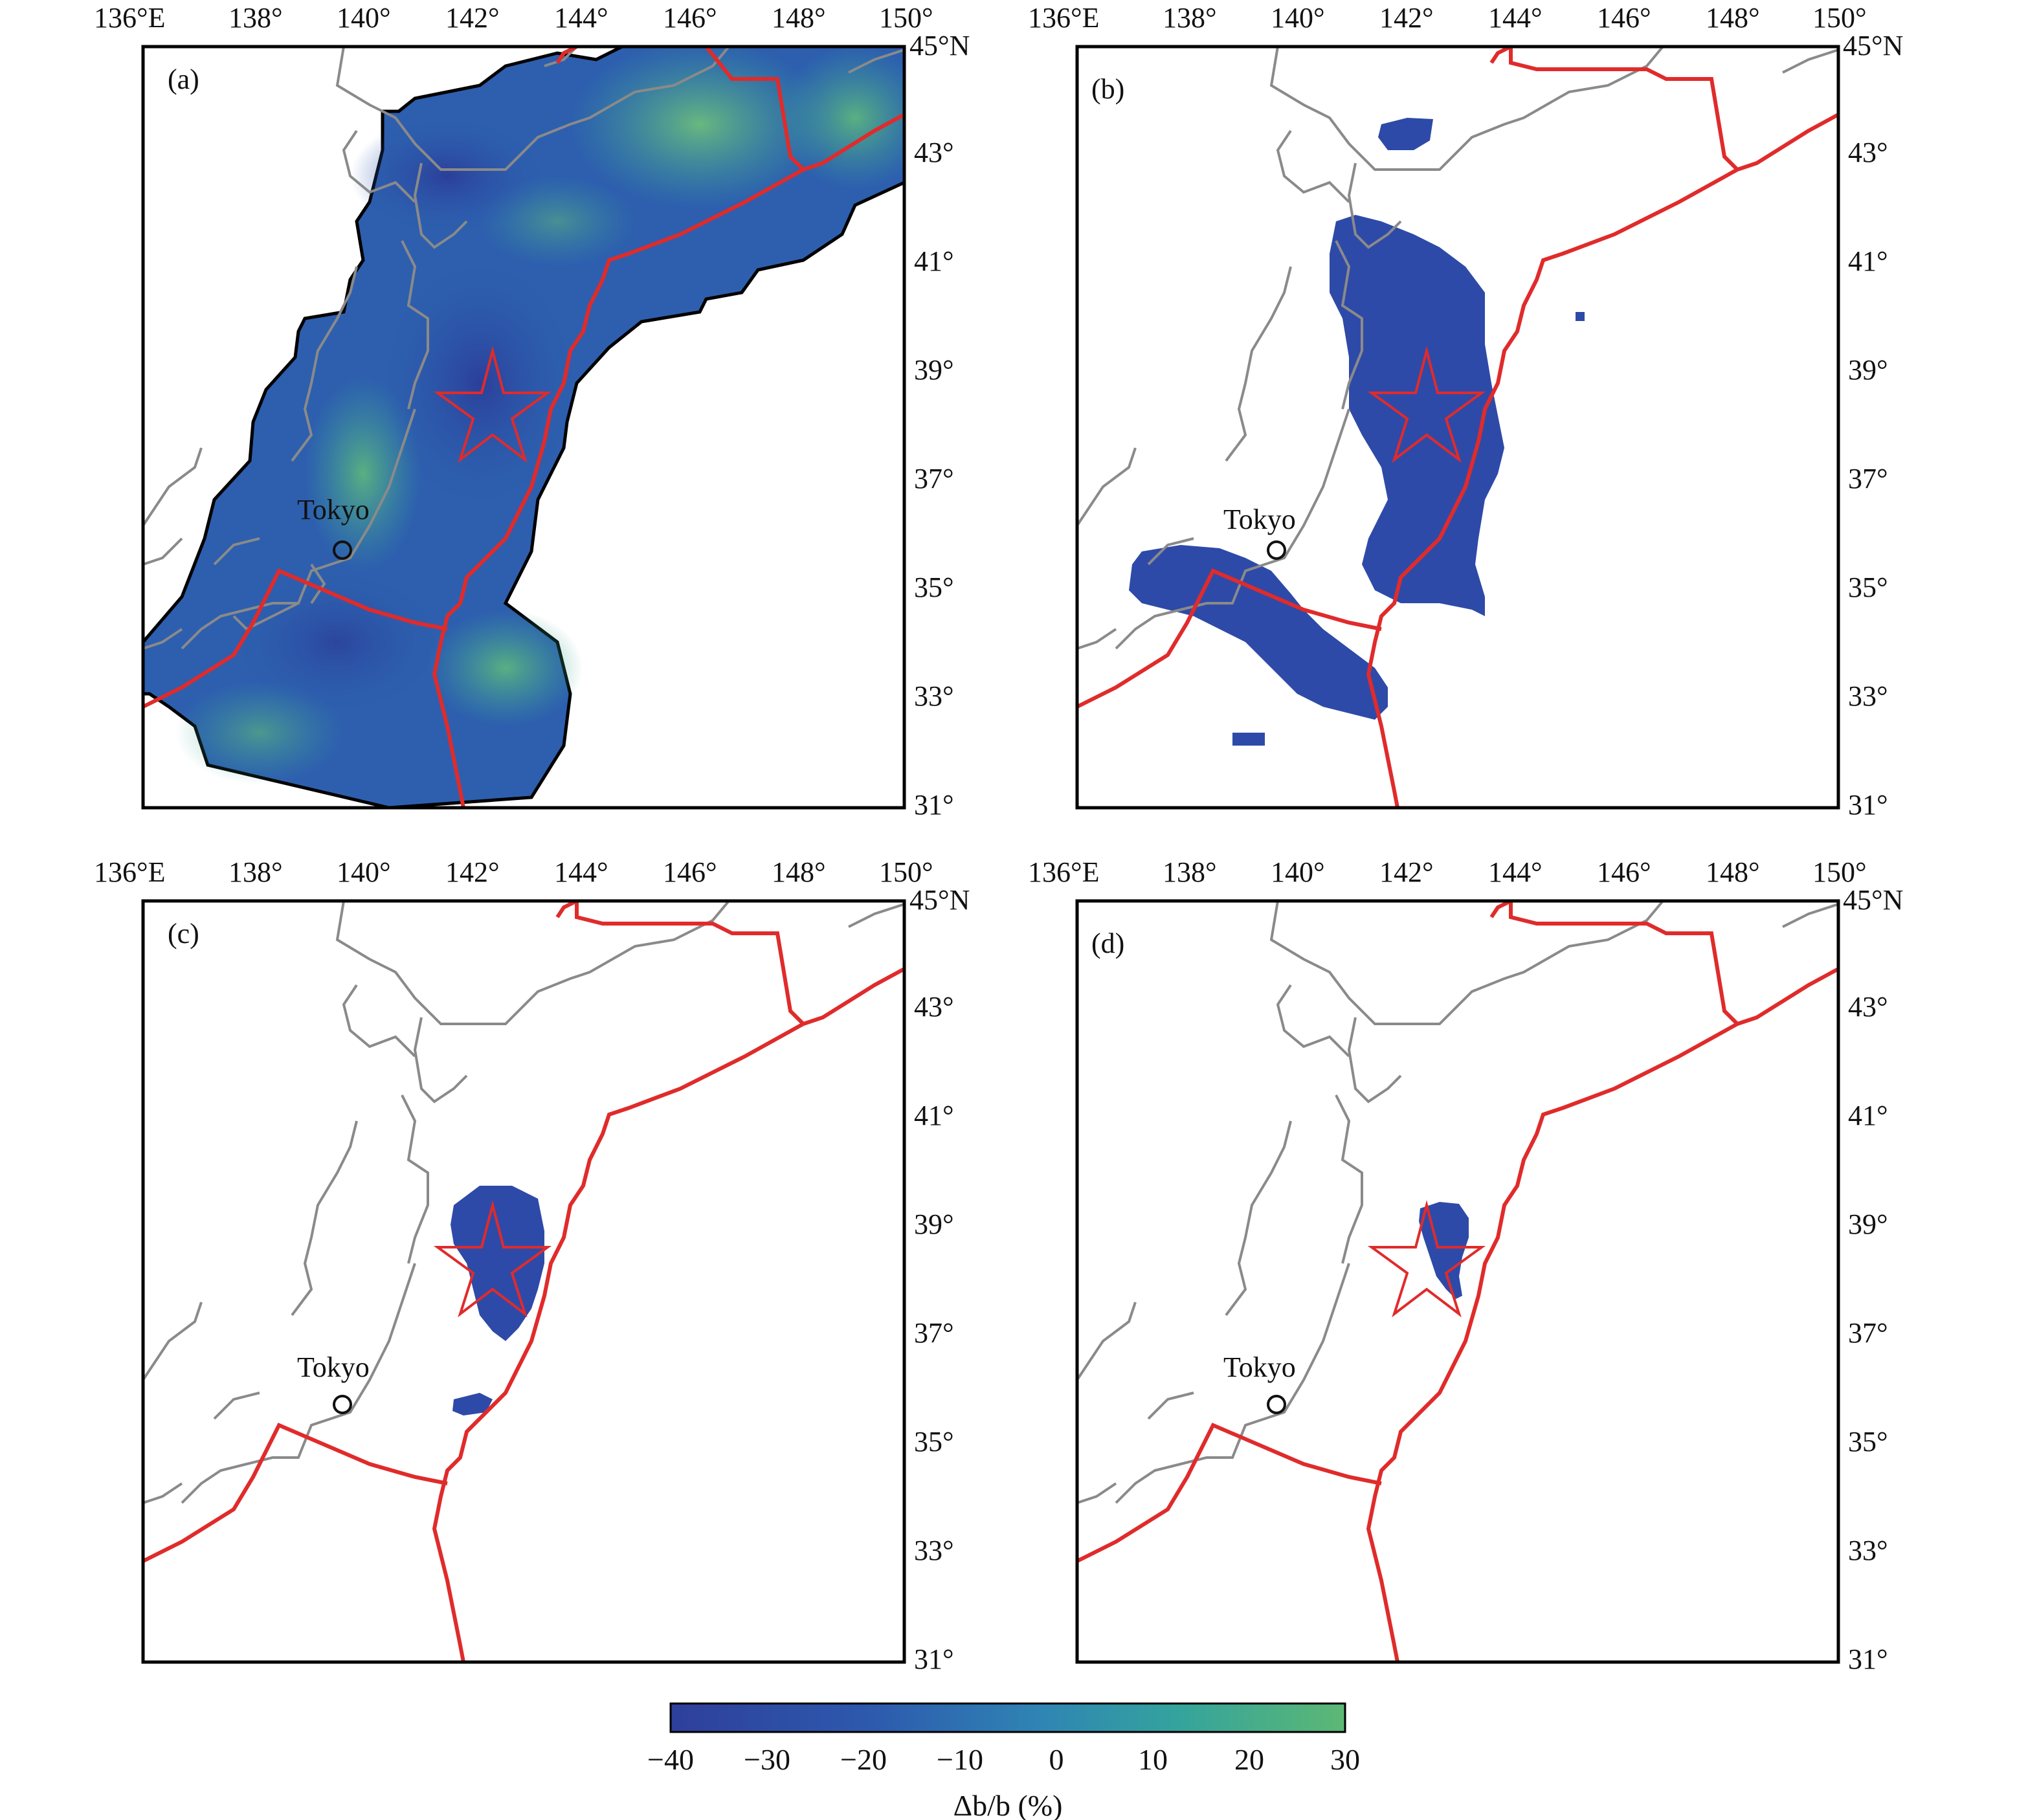  What do you see at coordinates (1008, 1804) in the screenshot?
I see `colorbar-title: Δb/b (%)` at bounding box center [1008, 1804].